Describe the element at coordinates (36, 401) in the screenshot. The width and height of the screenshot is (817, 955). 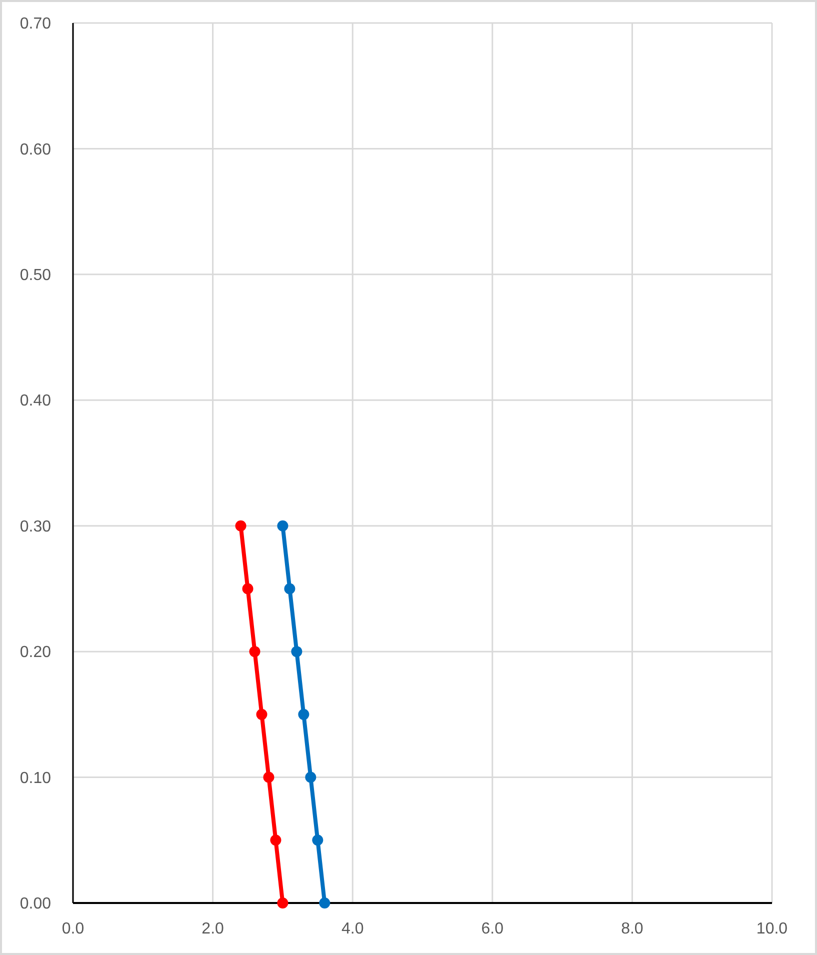
I see `y-tick-label: 0.40` at that location.